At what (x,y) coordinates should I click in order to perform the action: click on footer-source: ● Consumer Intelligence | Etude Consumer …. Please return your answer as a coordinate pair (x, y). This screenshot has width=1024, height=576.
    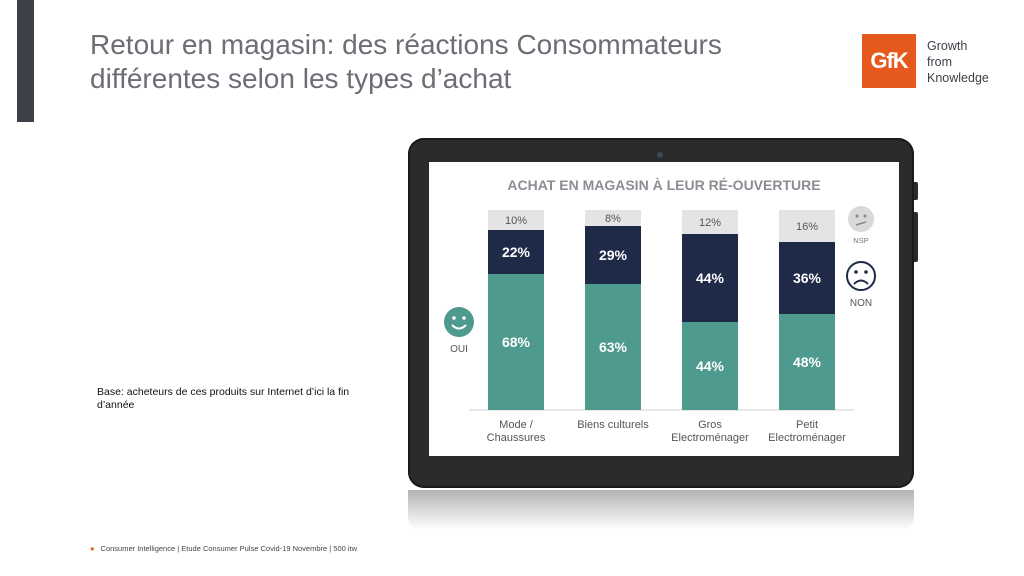
    Looking at the image, I should click on (223, 548).